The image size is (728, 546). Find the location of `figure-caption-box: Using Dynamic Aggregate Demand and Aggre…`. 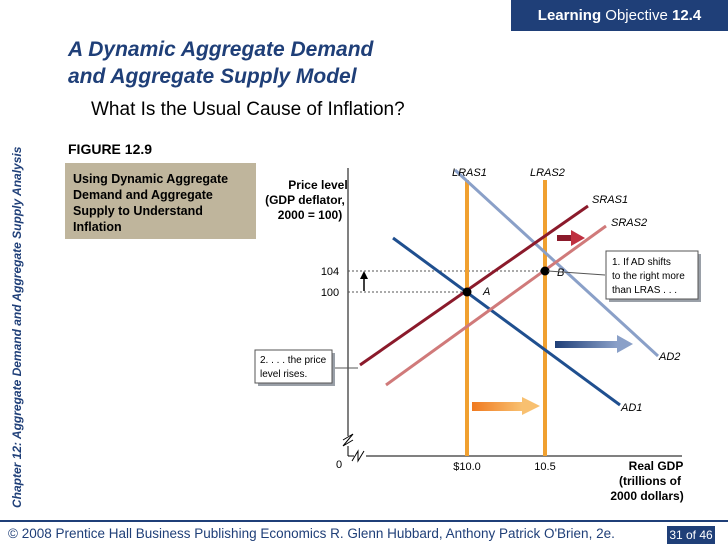

figure-caption-box: Using Dynamic Aggregate Demand and Aggre… is located at coordinates (160, 201).